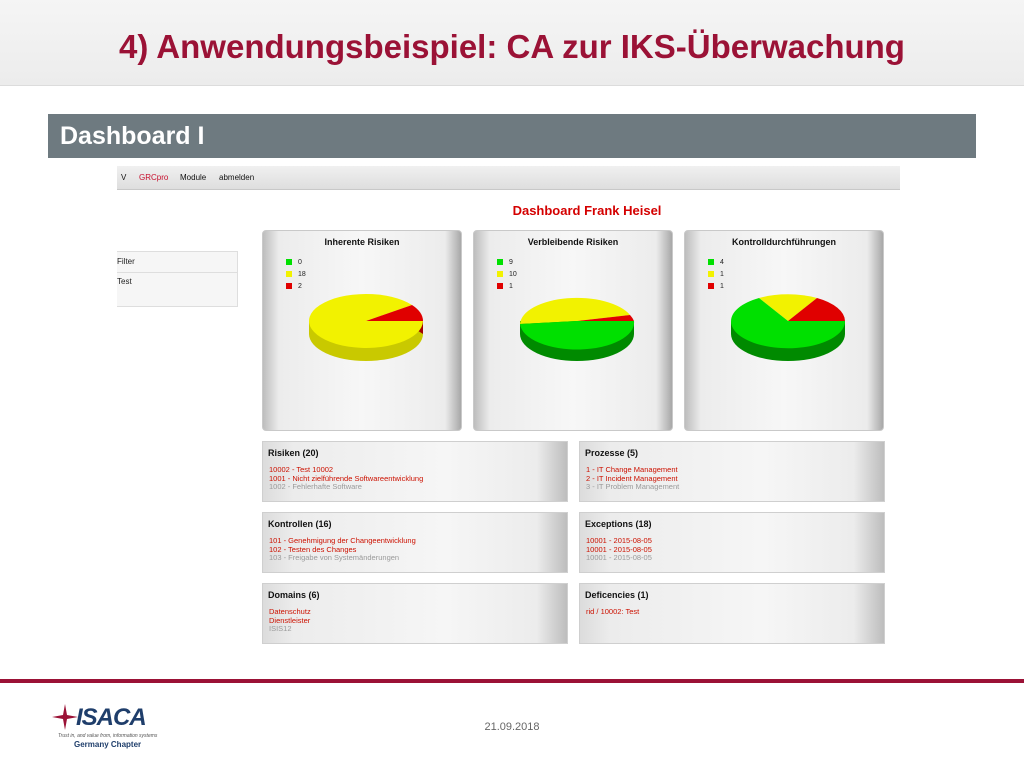  Describe the element at coordinates (512, 136) in the screenshot. I see `section-bar: Dashboard I` at that location.